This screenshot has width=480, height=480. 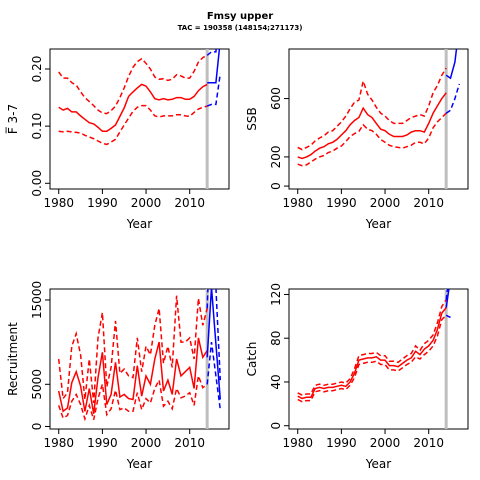 I want to click on y-tick-label: 40, so click(x=276, y=381).